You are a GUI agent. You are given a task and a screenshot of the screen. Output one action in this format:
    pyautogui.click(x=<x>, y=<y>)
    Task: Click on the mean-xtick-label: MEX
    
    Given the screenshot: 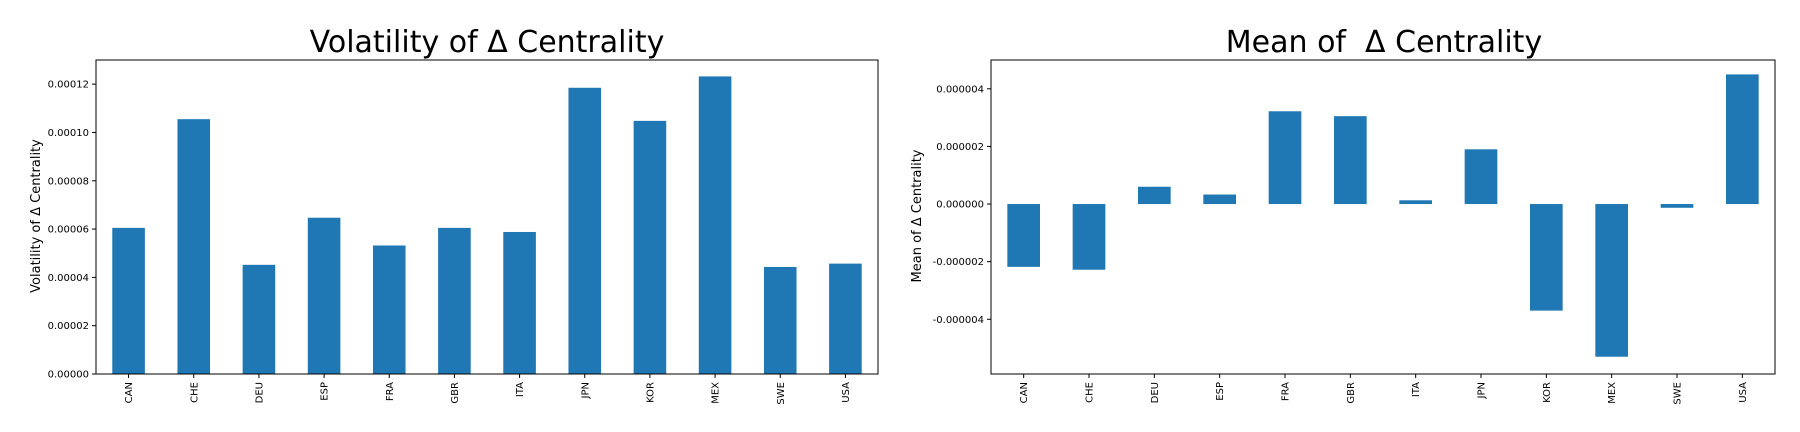 What is the action you would take?
    pyautogui.click(x=1612, y=393)
    